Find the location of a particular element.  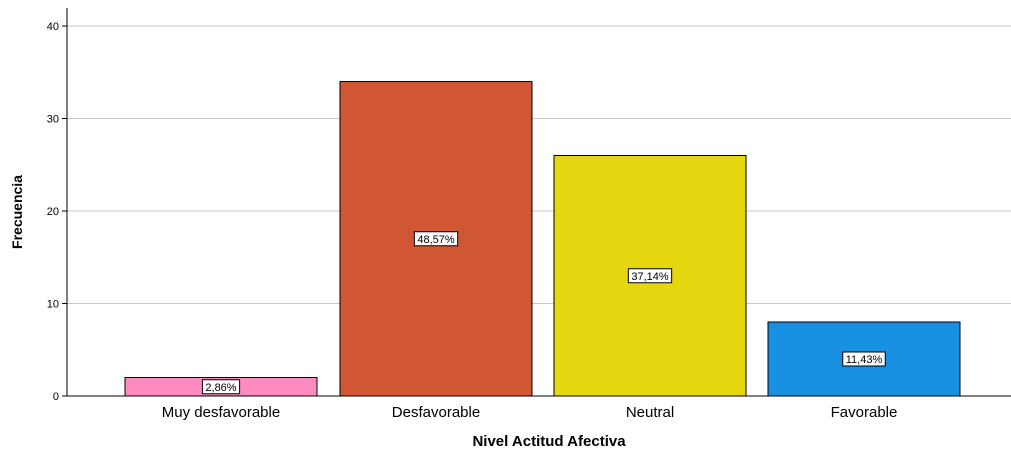

data-label-text: 48,57% is located at coordinates (436, 240).